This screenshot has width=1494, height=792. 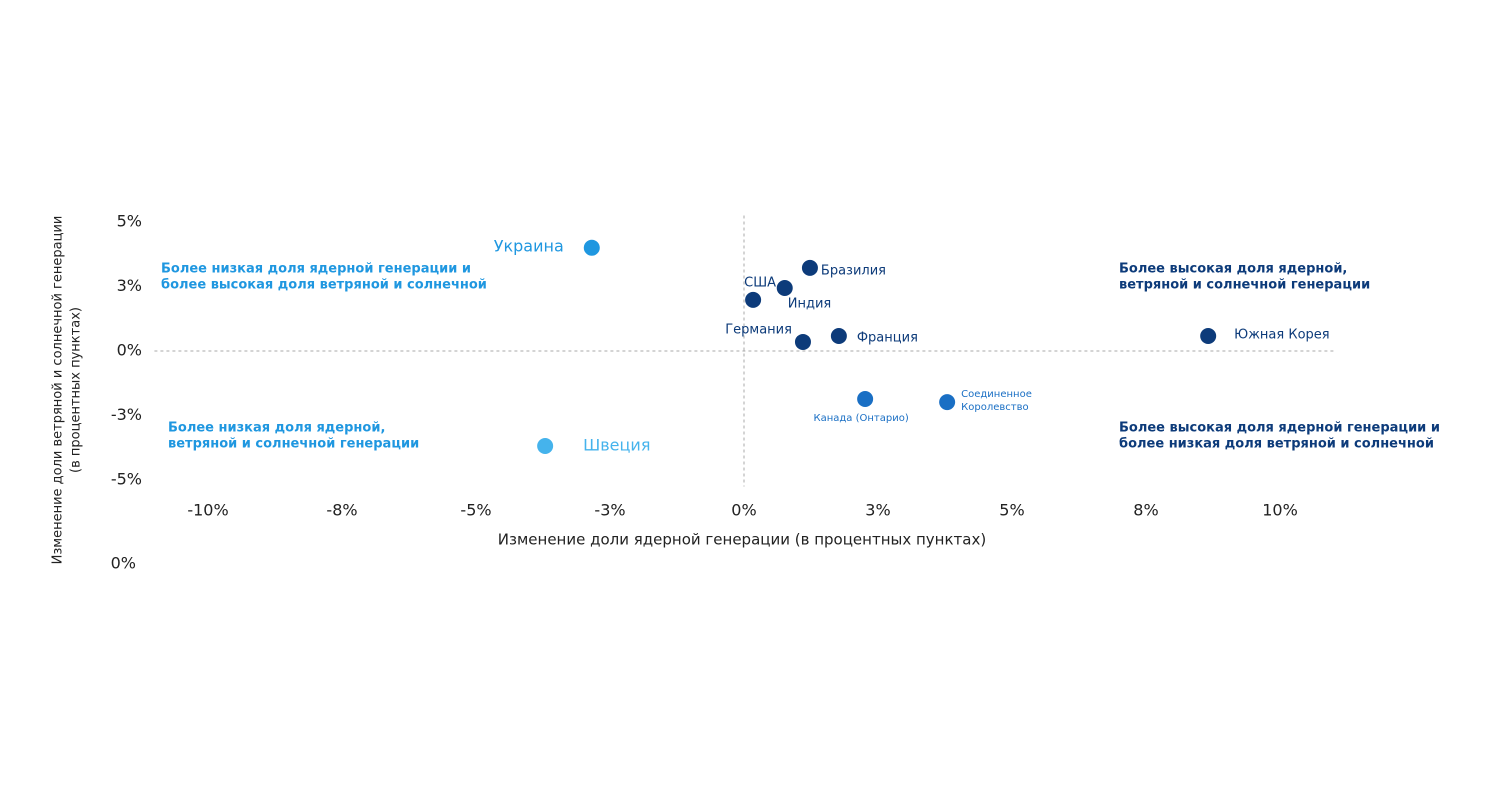 I want to click on x-tick-label: 3%, so click(x=877, y=510).